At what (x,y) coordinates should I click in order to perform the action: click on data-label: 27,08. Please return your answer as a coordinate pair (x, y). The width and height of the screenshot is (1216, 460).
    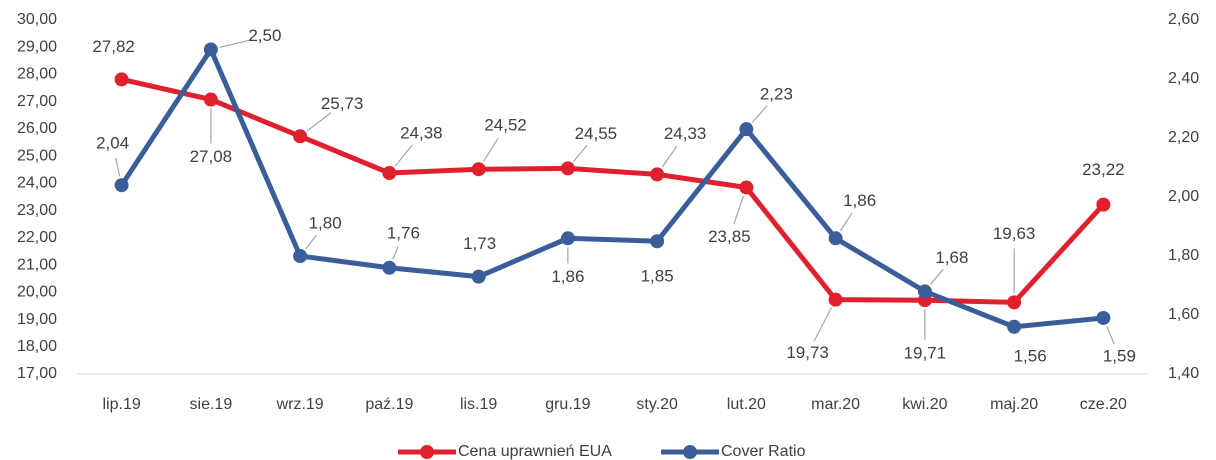
    Looking at the image, I should click on (211, 156).